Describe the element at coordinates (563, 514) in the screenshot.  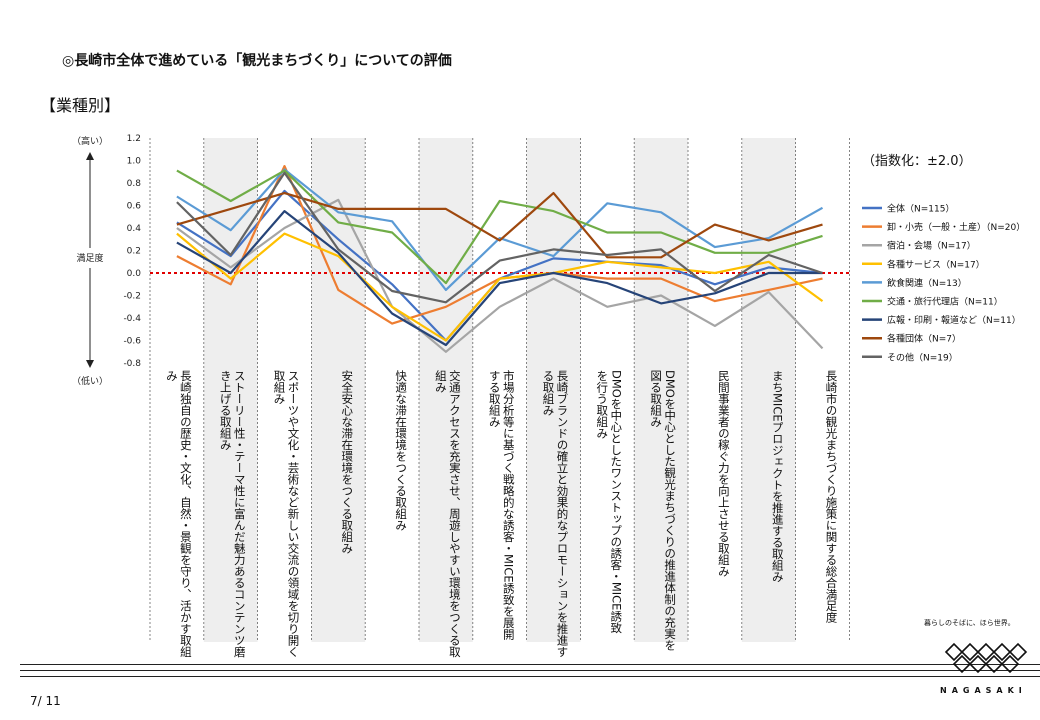
I see `svg-text: 長崎ブランドの確立と効果的なプロモーションを推進す` at that location.